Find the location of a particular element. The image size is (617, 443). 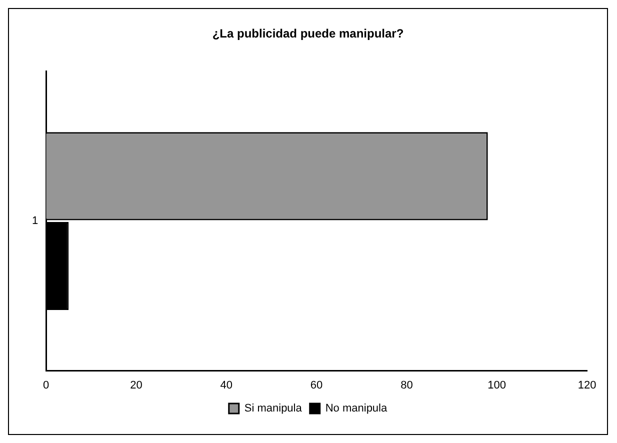

x-tick-label: 100 is located at coordinates (497, 385).